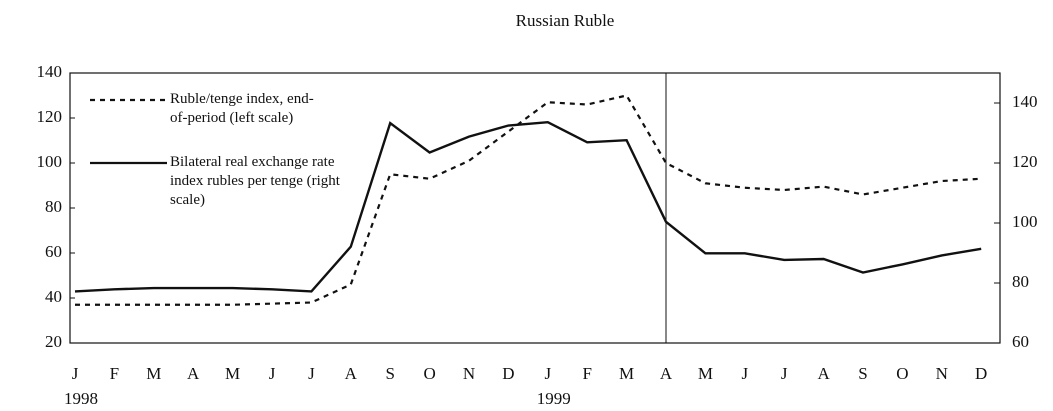  What do you see at coordinates (50, 161) in the screenshot?
I see `y-tick-label: 100` at bounding box center [50, 161].